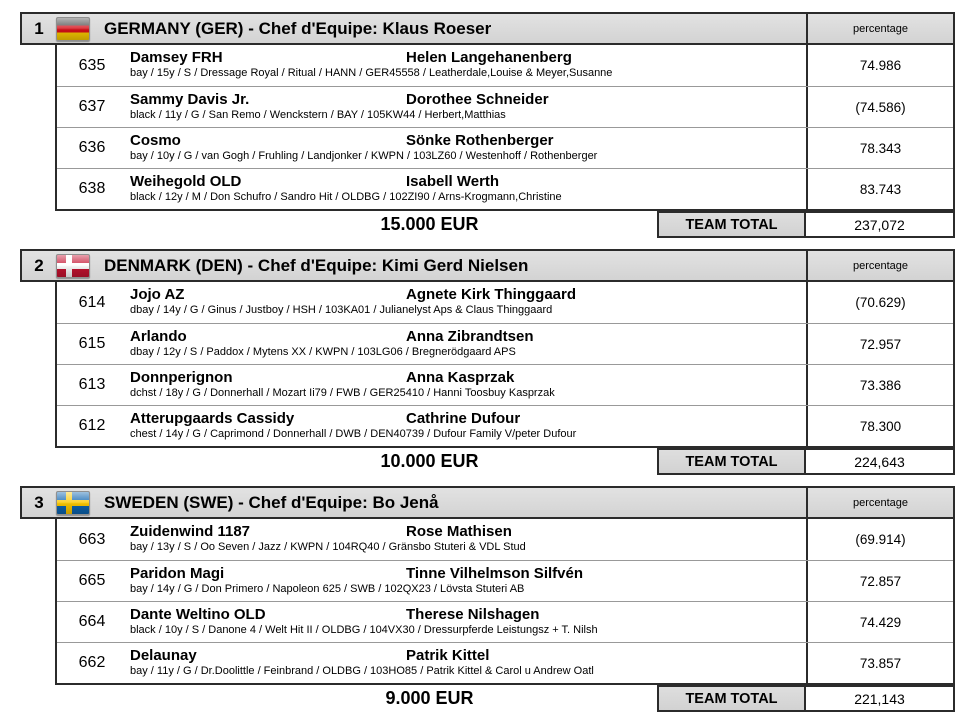 The width and height of the screenshot is (969, 713). What do you see at coordinates (73, 502) in the screenshot?
I see `flag-sweden-icon` at bounding box center [73, 502].